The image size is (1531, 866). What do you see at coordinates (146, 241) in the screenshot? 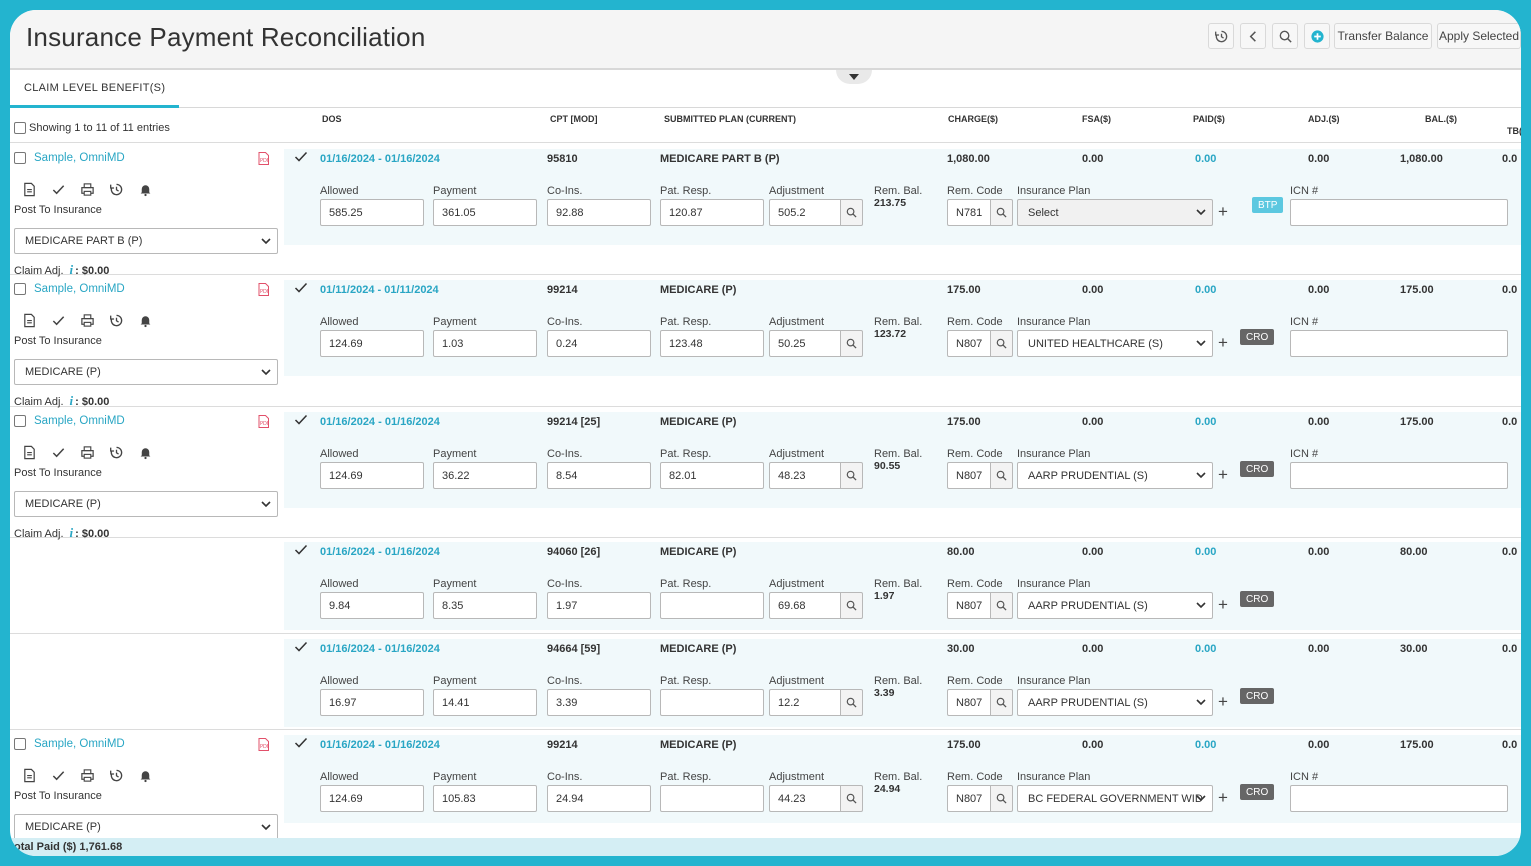
I see `post-to-insurance-select: MEDICARE PART B (P)` at bounding box center [146, 241].